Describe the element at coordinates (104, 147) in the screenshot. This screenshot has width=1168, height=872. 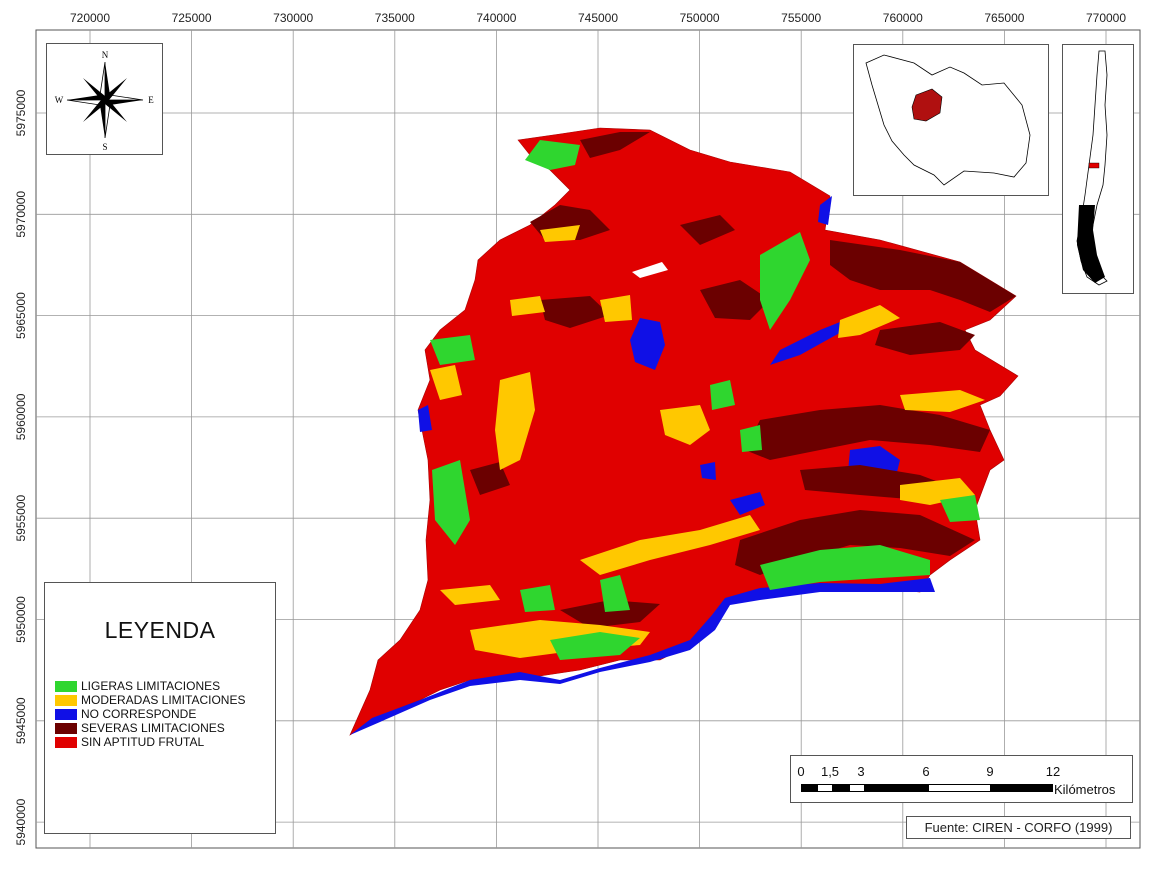
I see `compass-s-label: S` at that location.